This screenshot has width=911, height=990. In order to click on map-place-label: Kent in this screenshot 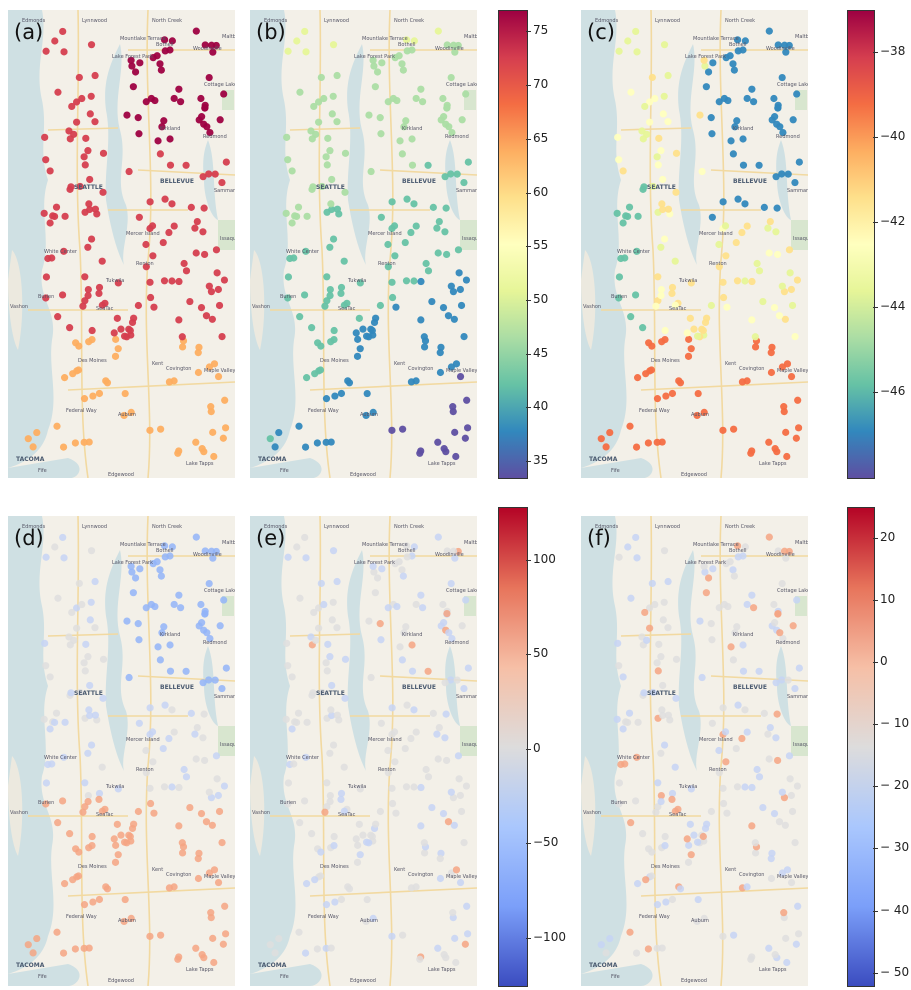, I will do `click(400, 870)`.